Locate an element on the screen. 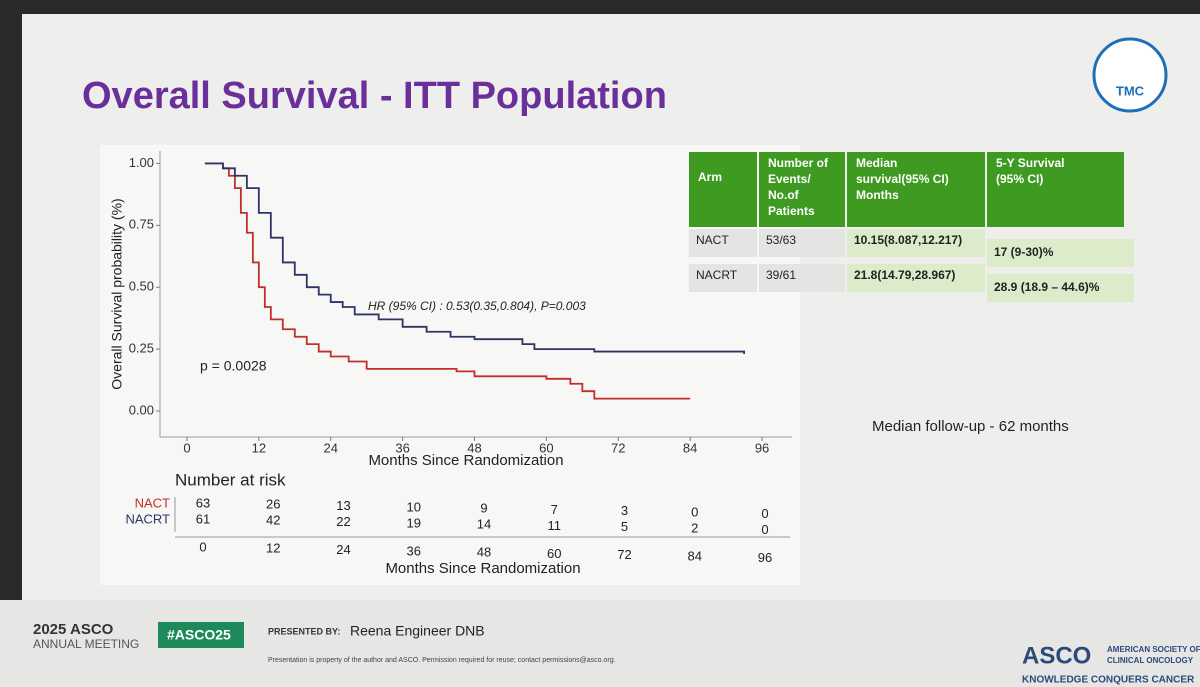 Image resolution: width=1200 pixels, height=687 pixels. risk-value: 26 is located at coordinates (273, 504).